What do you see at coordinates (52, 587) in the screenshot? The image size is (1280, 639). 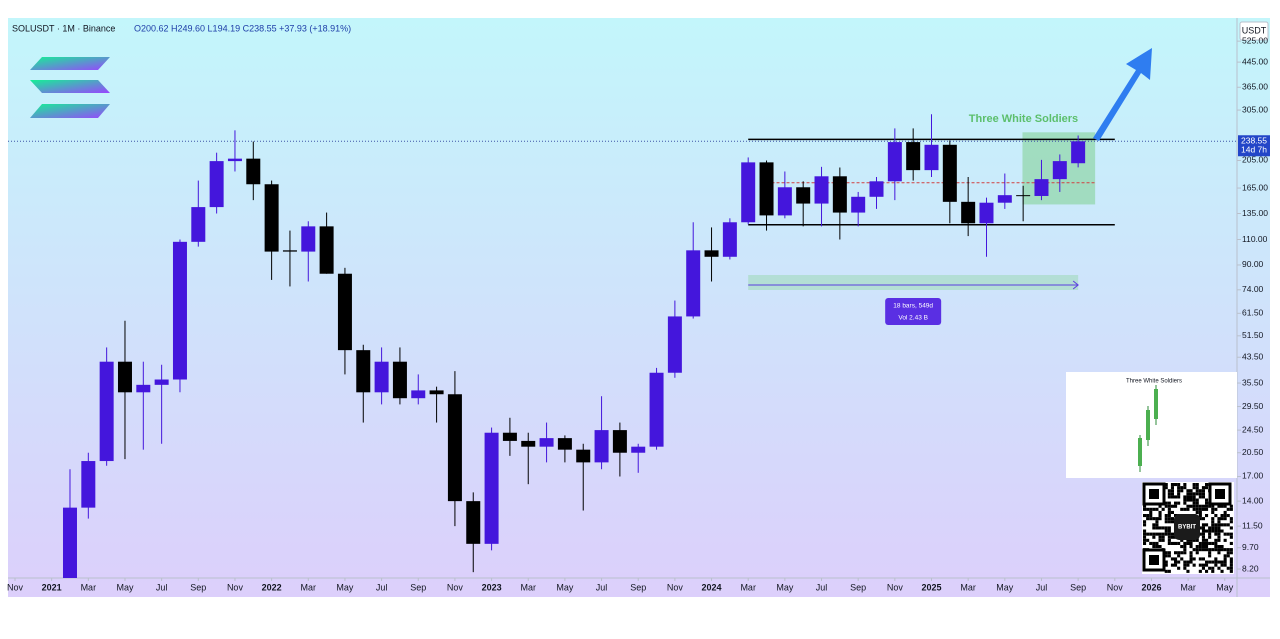 I see `x-tick-label: 2021` at bounding box center [52, 587].